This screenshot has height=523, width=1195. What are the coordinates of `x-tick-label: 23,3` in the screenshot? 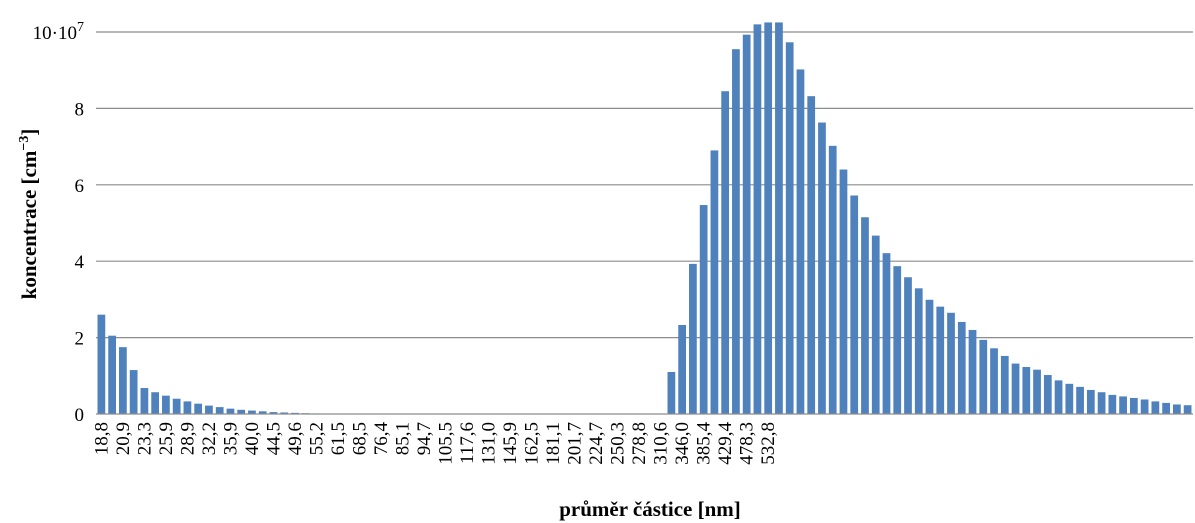 It's located at (144, 438).